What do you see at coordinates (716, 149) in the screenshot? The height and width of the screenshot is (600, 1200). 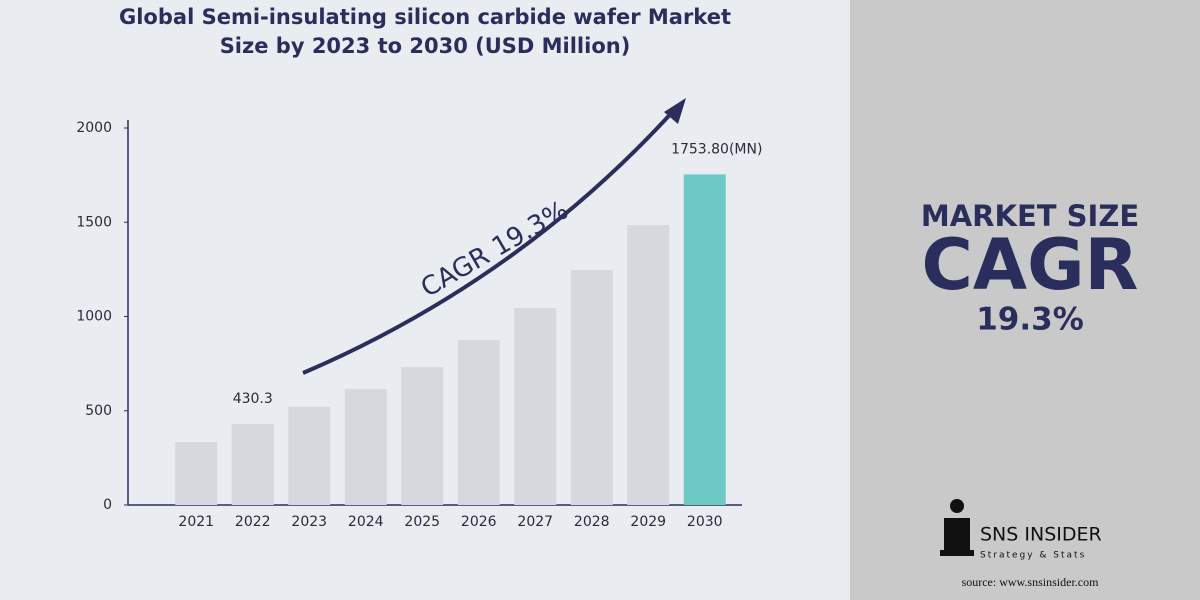 I see `value-label: 1753.80(MN)` at bounding box center [716, 149].